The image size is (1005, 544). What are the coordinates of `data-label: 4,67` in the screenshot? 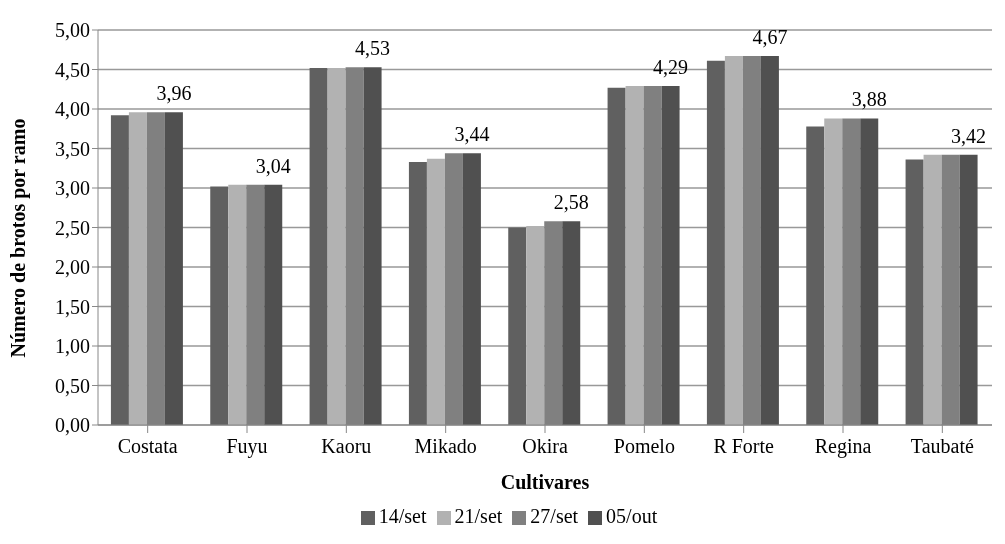 It's located at (770, 37).